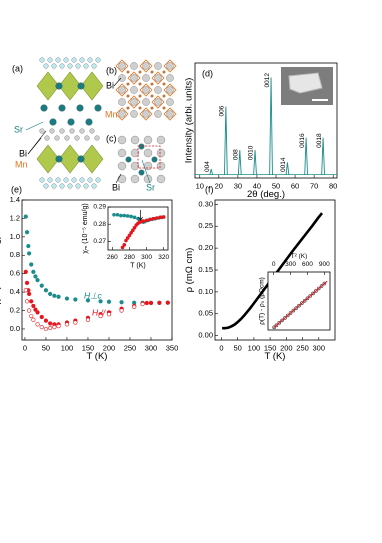  What do you see at coordinates (205, 247) in the screenshot?
I see `y-tick-label: 0.20` at bounding box center [205, 247].